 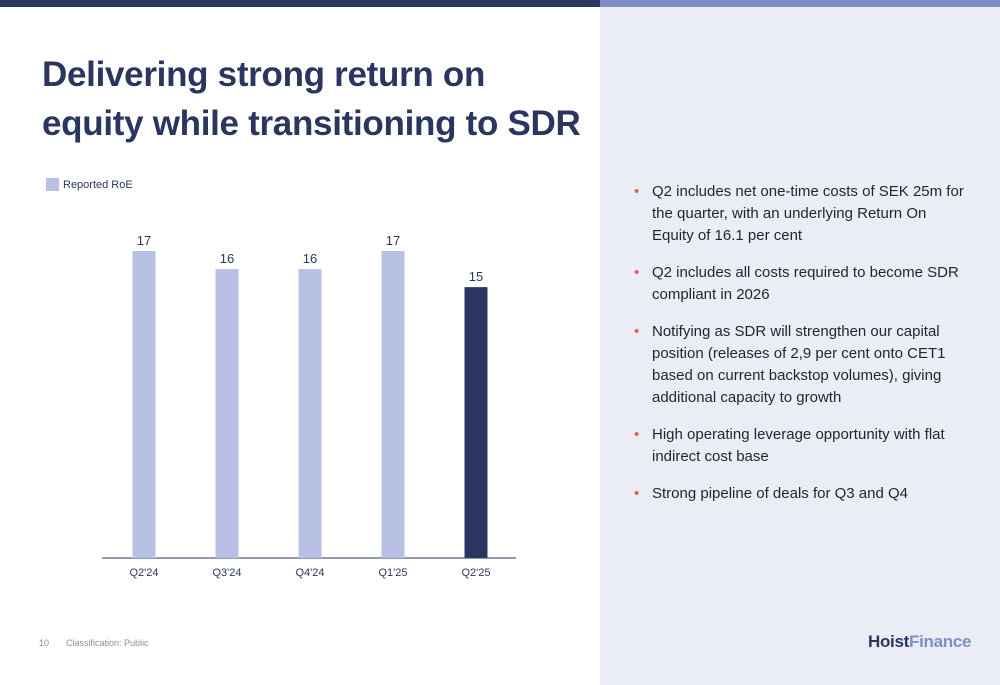 What do you see at coordinates (800, 3) in the screenshot?
I see `top-bar-light` at bounding box center [800, 3].